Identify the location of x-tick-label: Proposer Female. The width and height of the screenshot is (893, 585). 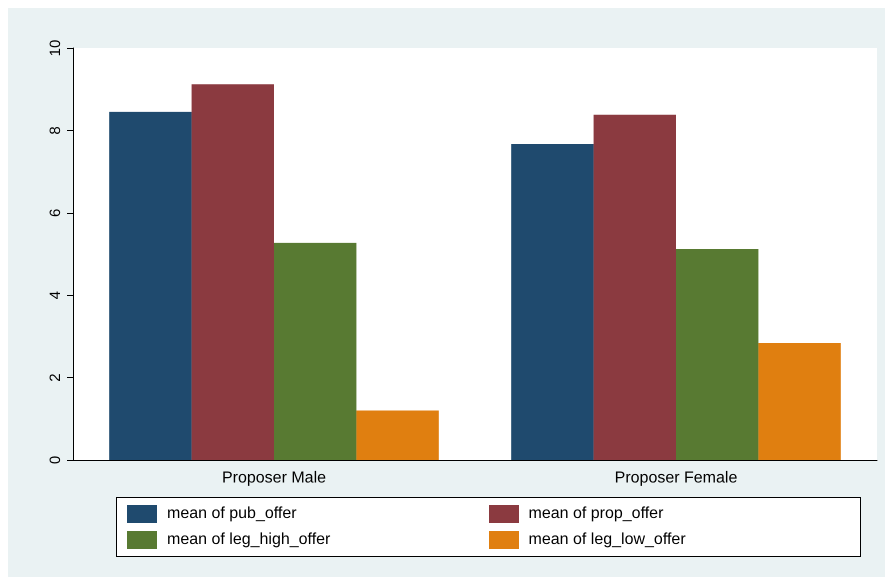
(676, 478).